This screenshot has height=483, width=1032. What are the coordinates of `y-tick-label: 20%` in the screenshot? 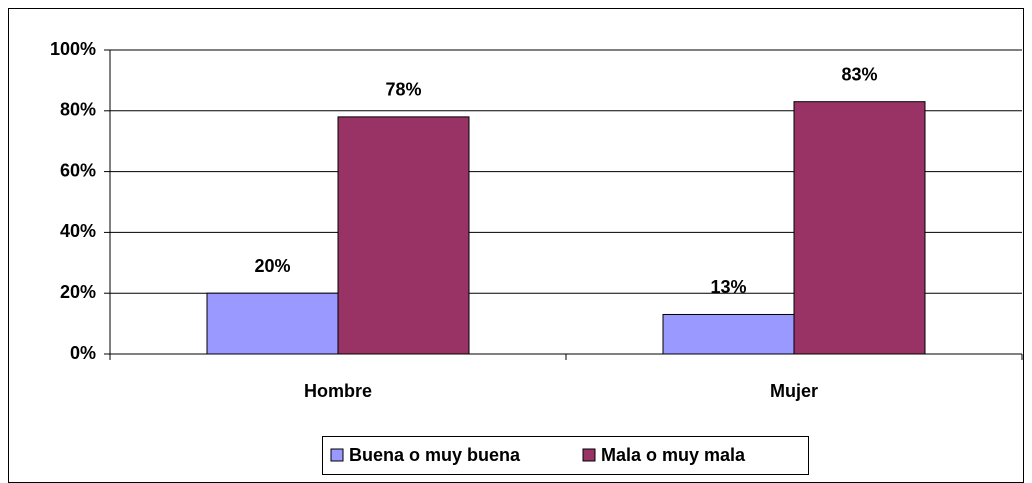 It's located at (78, 292).